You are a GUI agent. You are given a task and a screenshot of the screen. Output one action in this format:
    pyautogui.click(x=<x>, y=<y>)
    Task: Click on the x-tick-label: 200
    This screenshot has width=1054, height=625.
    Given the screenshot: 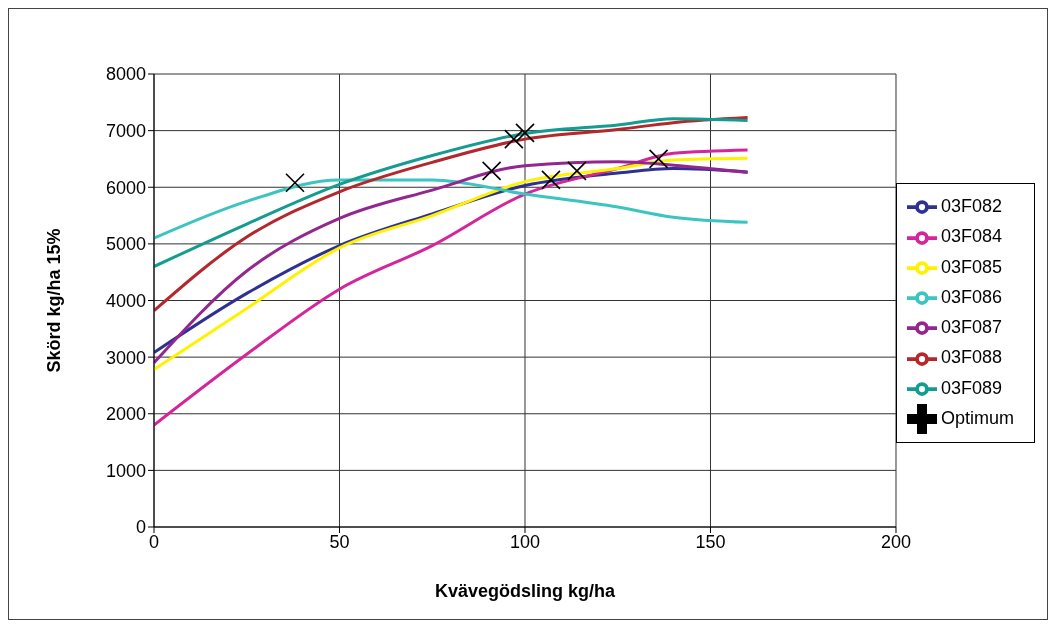 What is the action you would take?
    pyautogui.click(x=896, y=541)
    